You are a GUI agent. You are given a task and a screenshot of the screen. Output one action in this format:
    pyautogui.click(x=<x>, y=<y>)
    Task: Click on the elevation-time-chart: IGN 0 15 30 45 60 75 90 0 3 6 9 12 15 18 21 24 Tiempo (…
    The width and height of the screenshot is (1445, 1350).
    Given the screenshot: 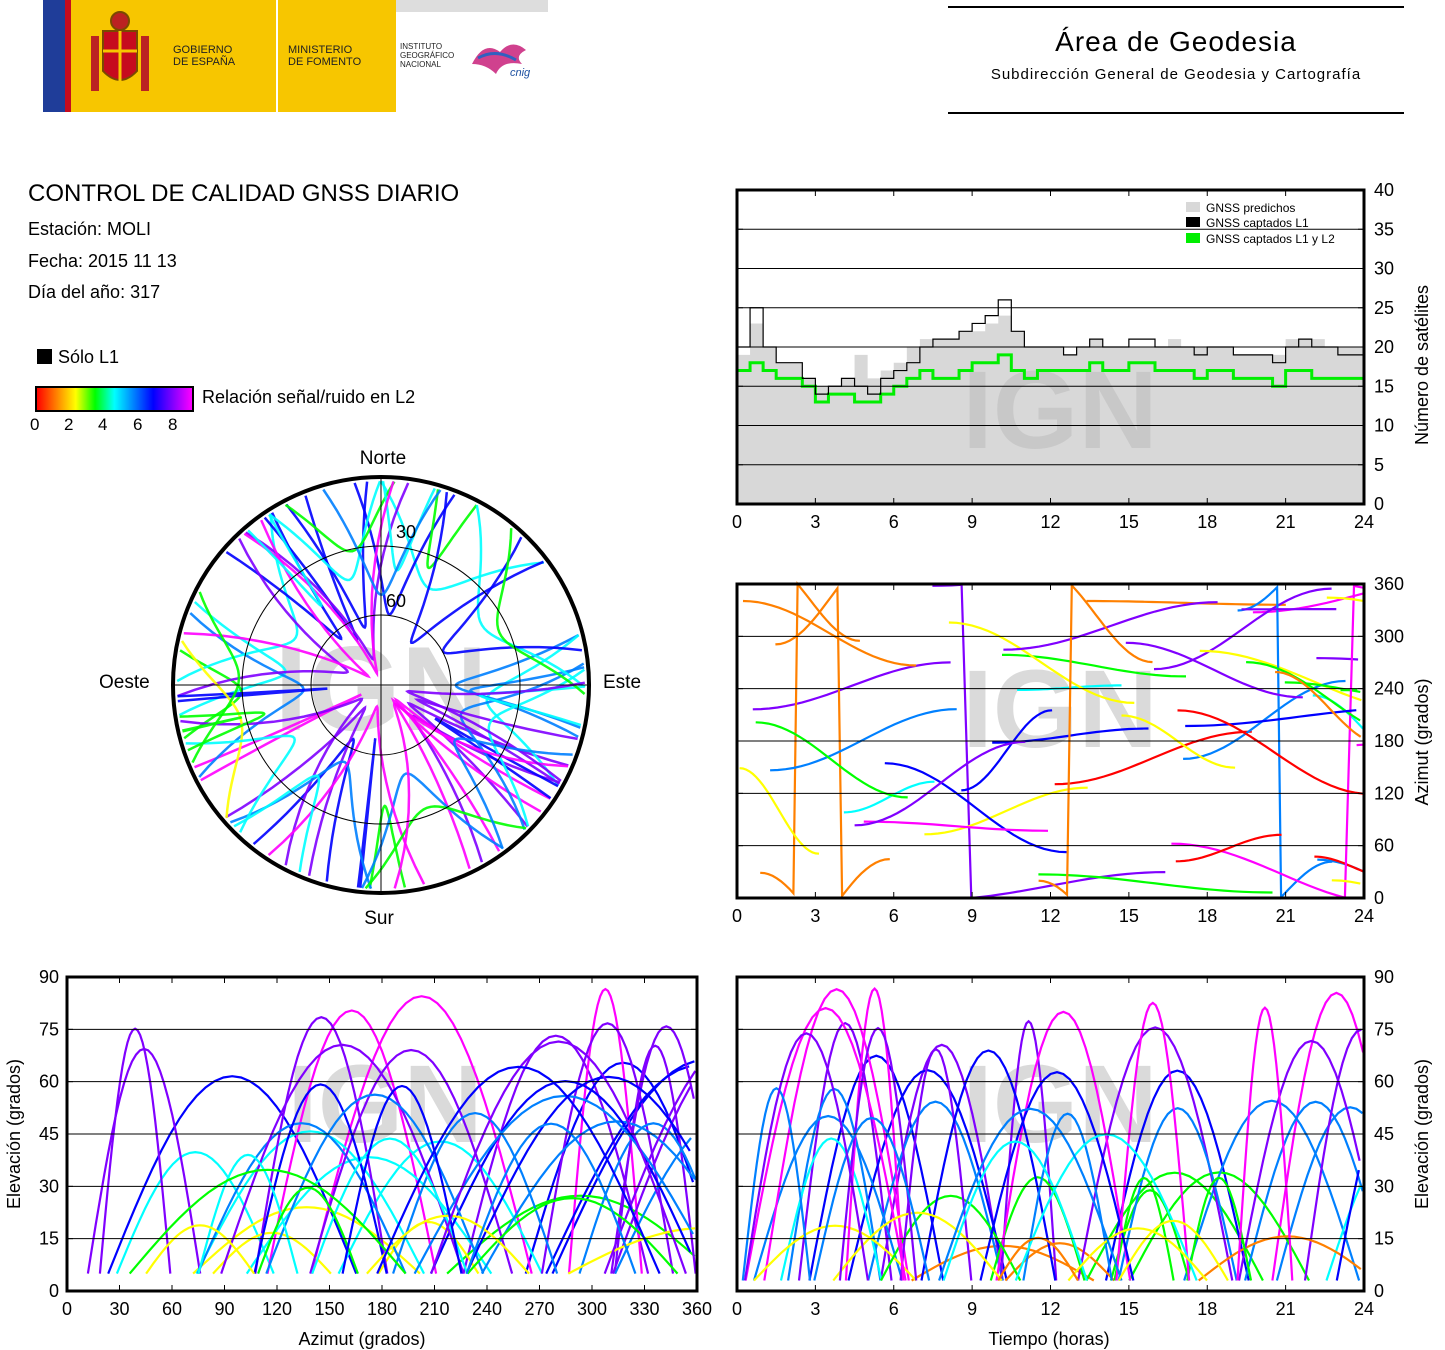 What is the action you would take?
    pyautogui.click(x=1082, y=1158)
    